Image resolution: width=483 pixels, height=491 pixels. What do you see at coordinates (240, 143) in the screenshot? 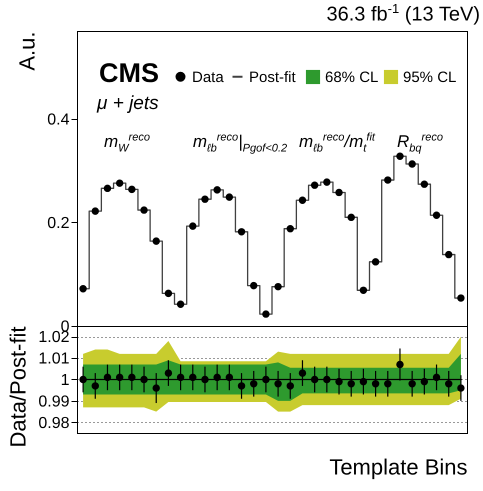
I see `annotation: m$_{ℓb}$$^{reco}$|$_{Pgof<0.2}$` at bounding box center [240, 143].